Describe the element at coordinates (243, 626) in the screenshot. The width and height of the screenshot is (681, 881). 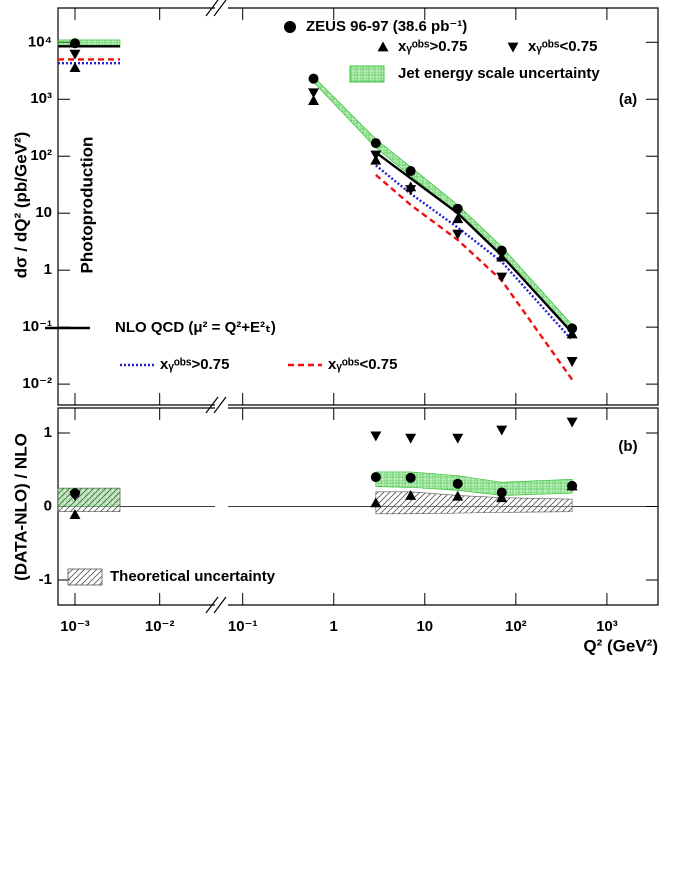
I see `x-tick-label: 10⁻¹` at that location.